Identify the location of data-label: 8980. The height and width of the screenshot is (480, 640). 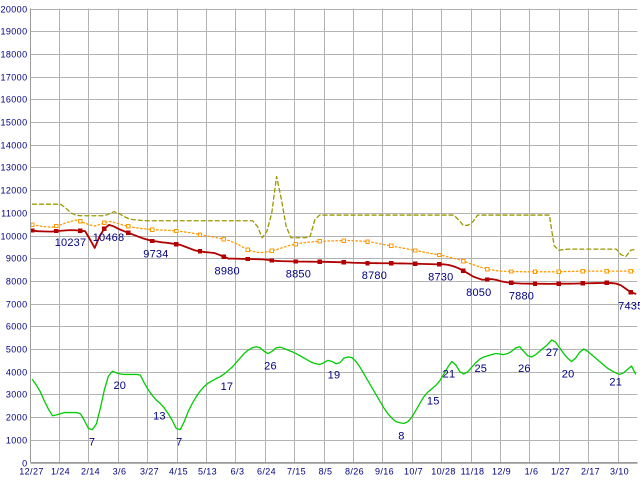
(227, 272).